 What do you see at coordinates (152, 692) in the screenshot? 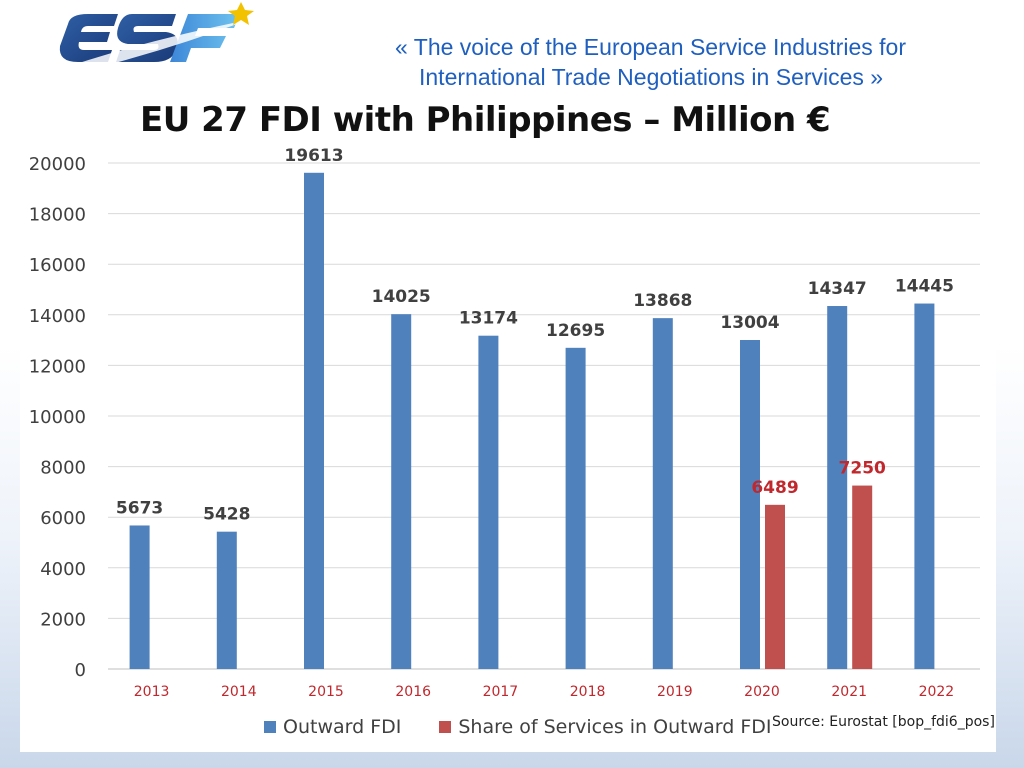
I see `x-tick-label: 2013` at bounding box center [152, 692].